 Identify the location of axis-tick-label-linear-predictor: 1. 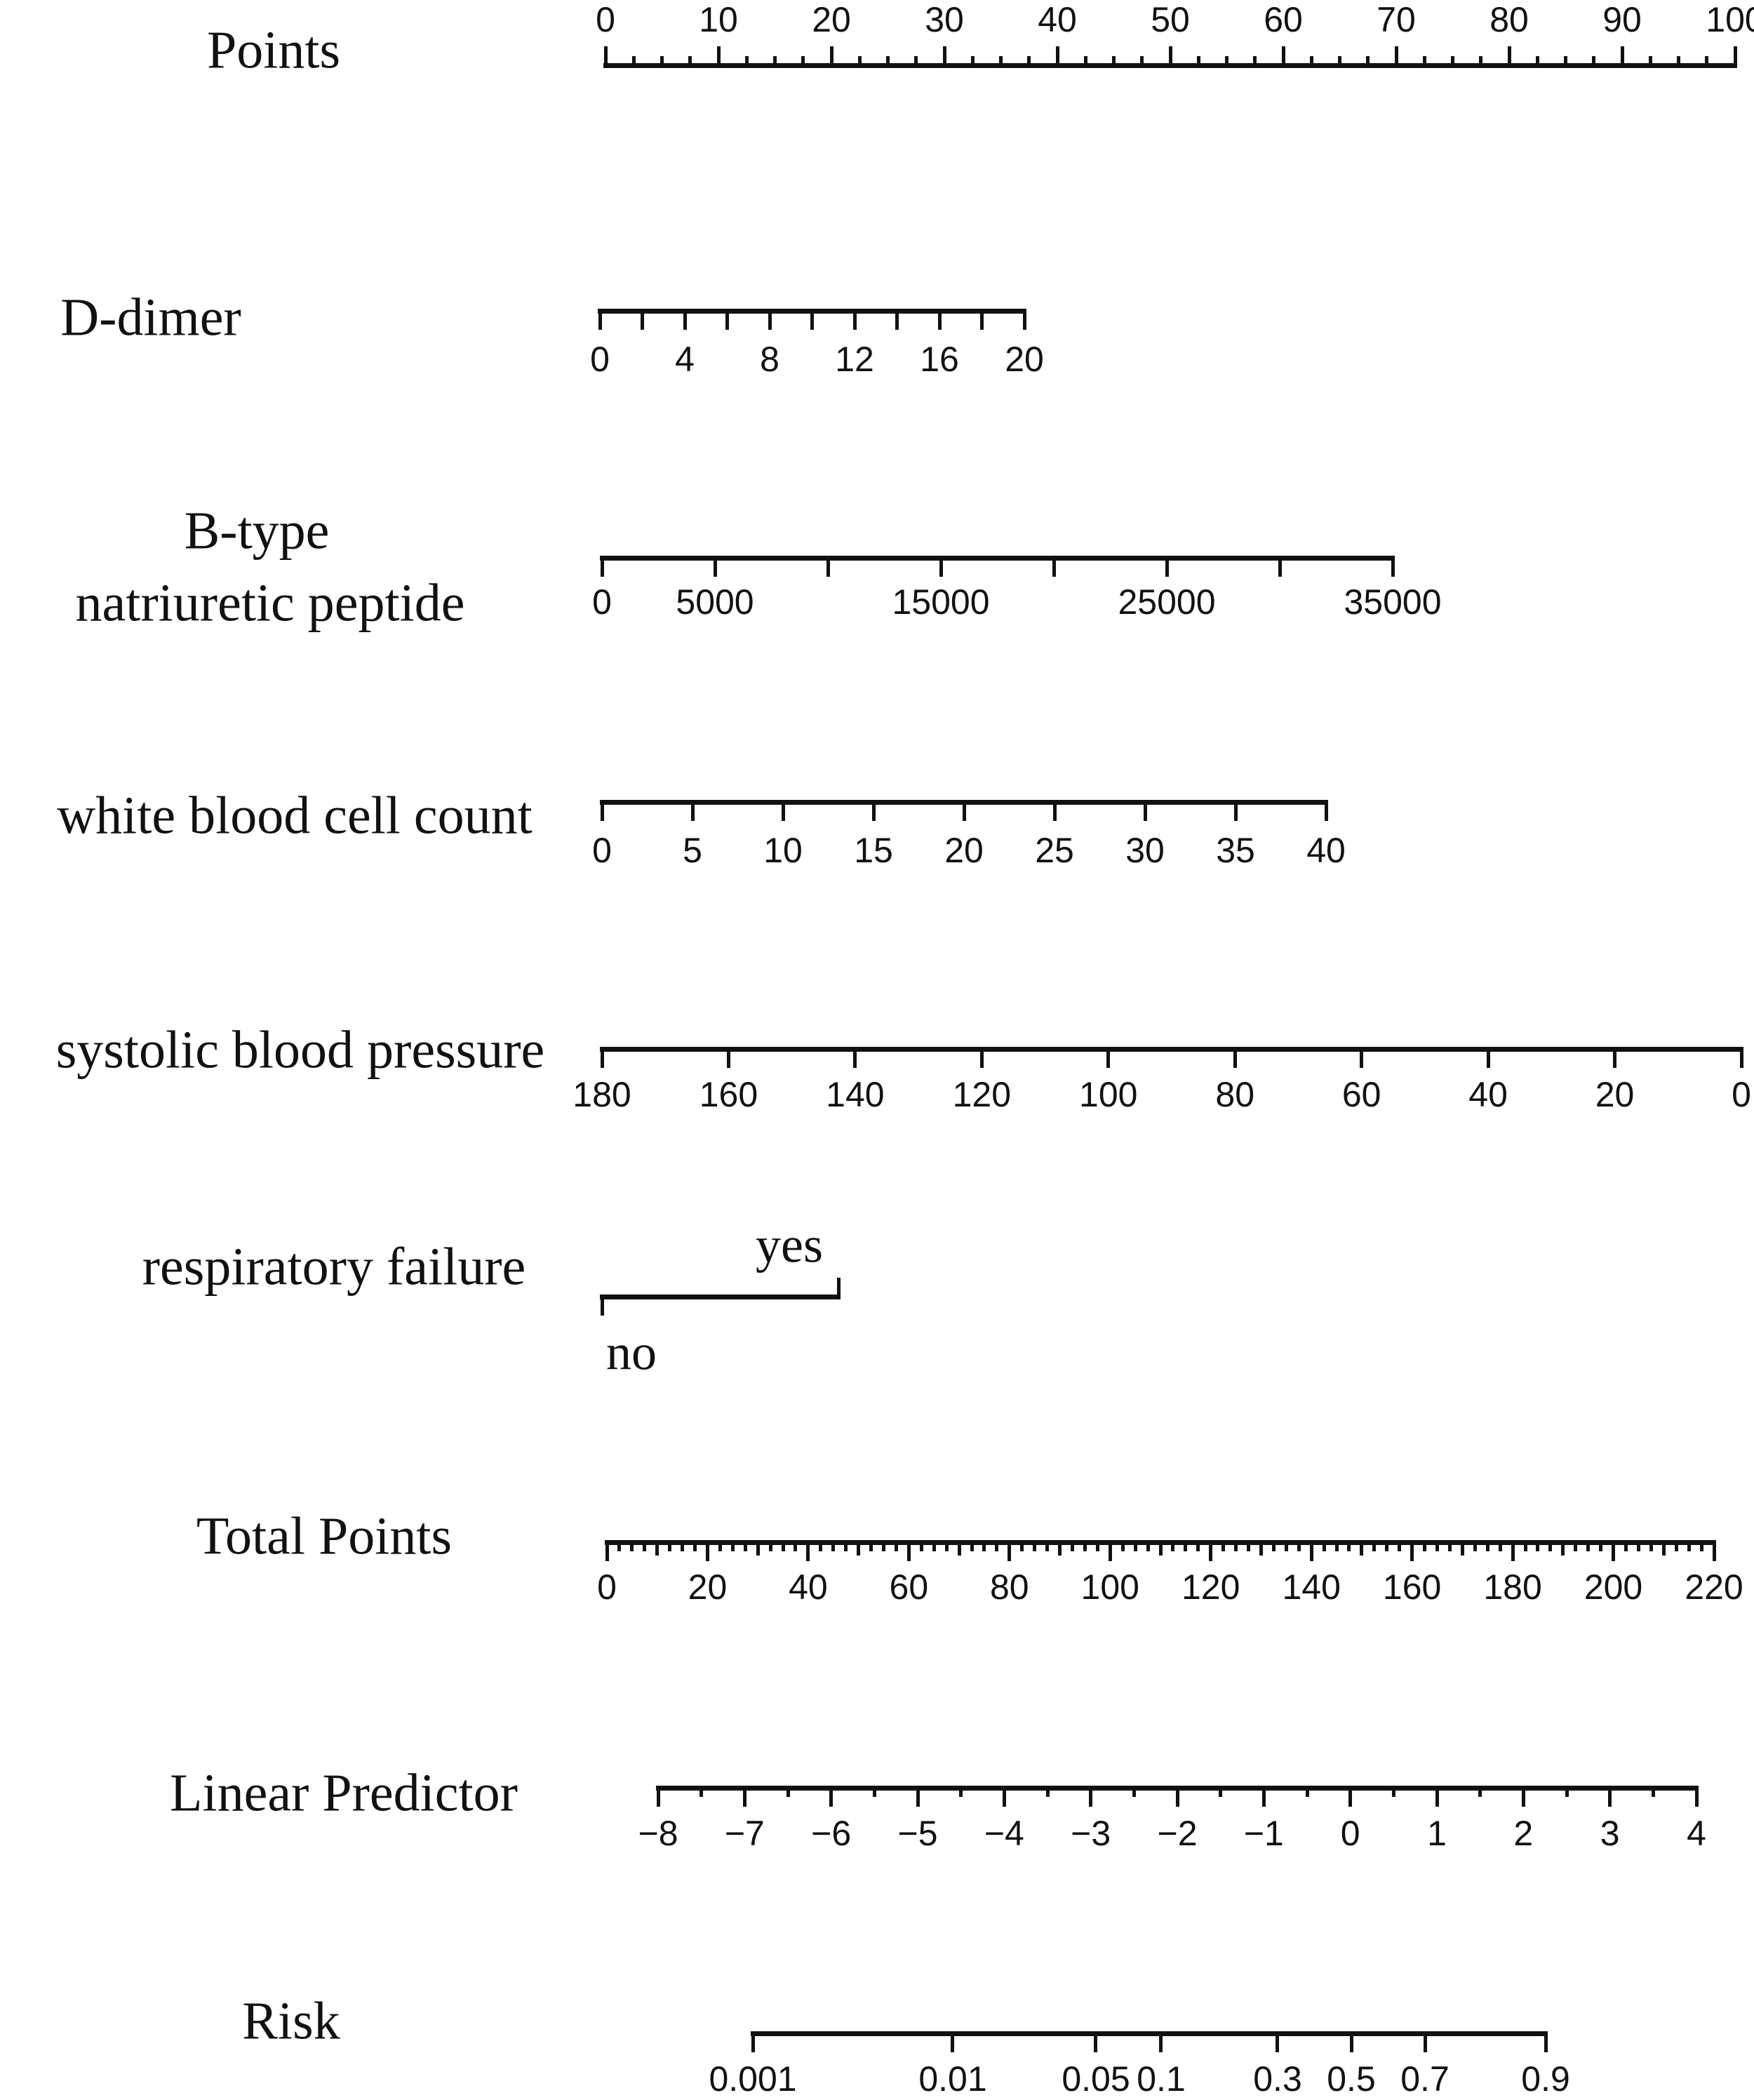
(1437, 1833).